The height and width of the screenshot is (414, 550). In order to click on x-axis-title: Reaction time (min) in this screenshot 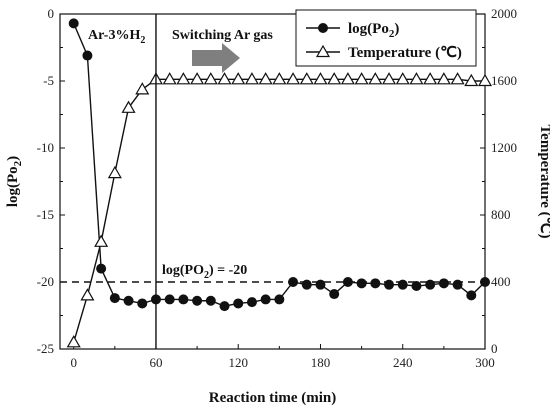, I will do `click(272, 398)`.